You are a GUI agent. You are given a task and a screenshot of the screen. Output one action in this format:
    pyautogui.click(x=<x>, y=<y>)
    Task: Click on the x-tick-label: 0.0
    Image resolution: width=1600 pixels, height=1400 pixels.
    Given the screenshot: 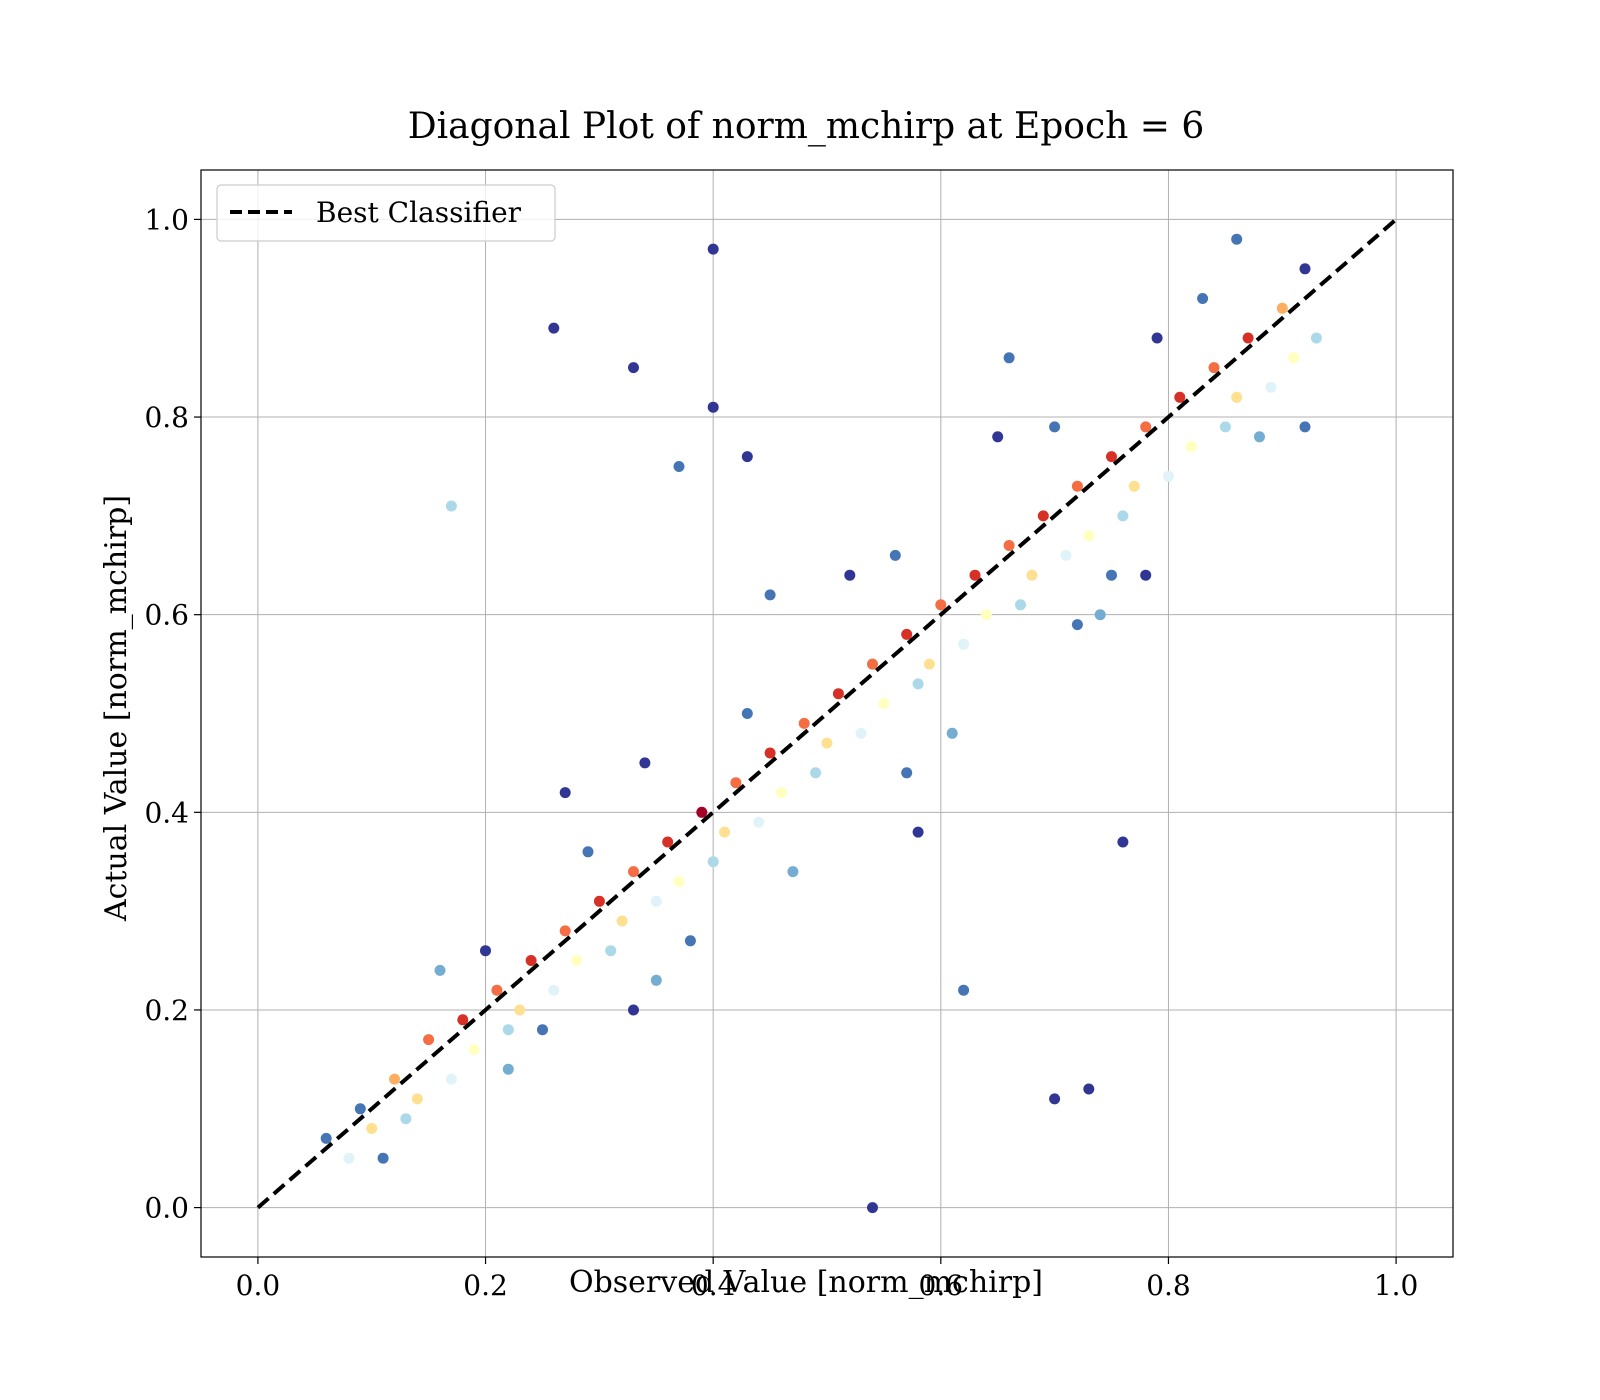 What is the action you would take?
    pyautogui.click(x=258, y=1285)
    